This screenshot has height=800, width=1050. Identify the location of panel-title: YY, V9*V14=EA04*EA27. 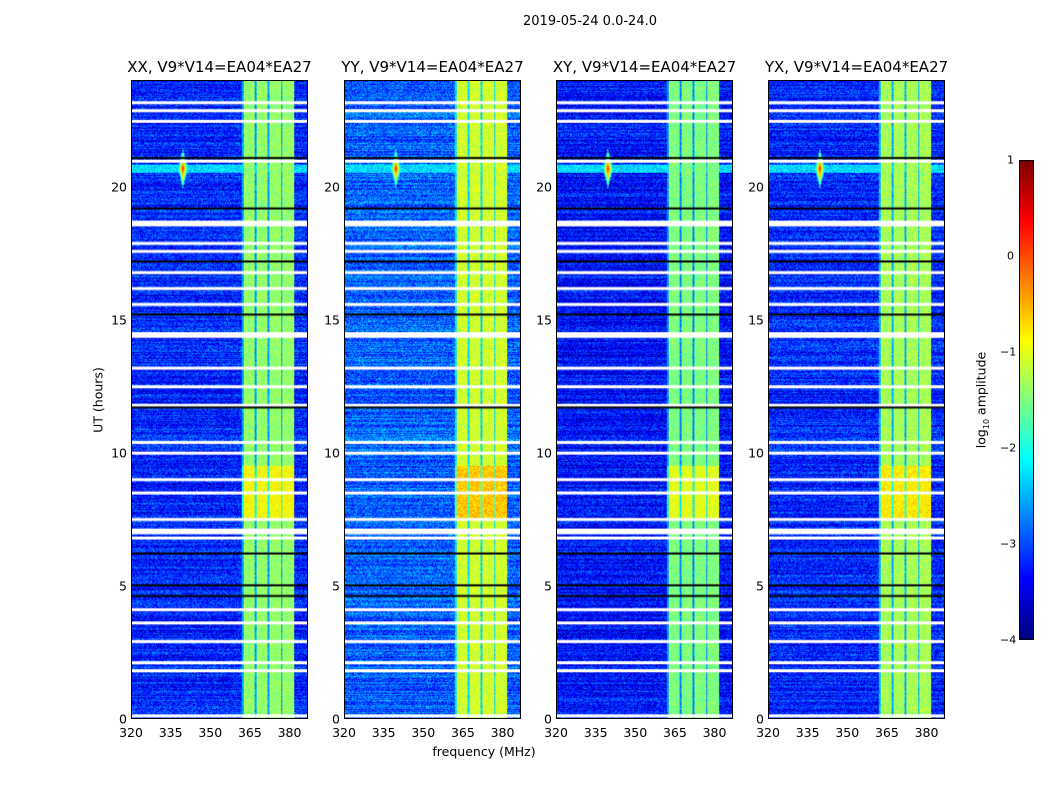
(432, 67).